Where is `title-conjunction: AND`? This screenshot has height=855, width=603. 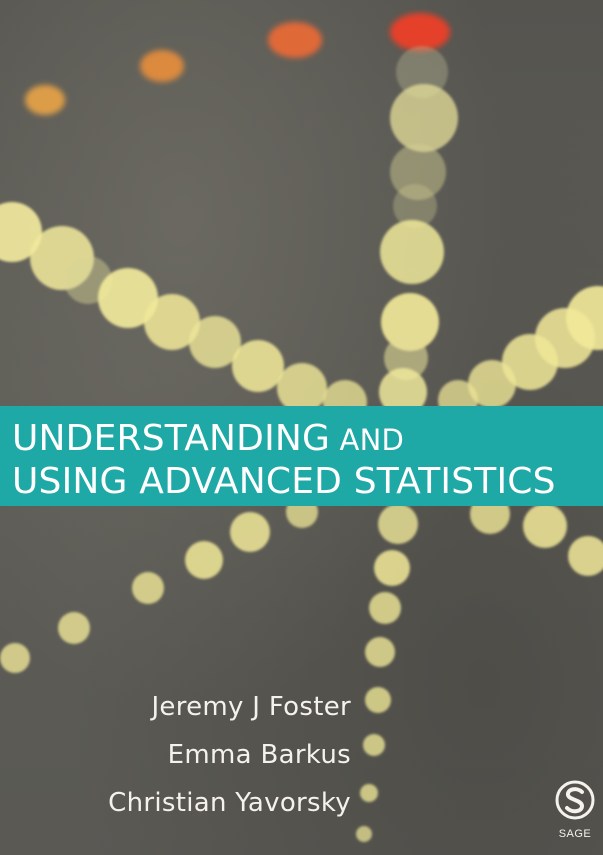 title-conjunction: AND is located at coordinates (367, 440).